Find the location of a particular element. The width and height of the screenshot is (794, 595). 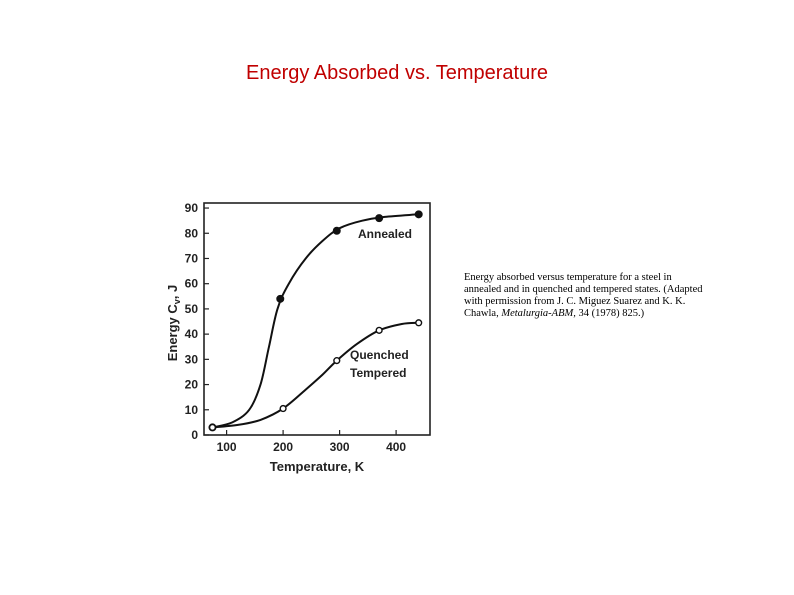

y-tick-label-50: 50 is located at coordinates (192, 309).